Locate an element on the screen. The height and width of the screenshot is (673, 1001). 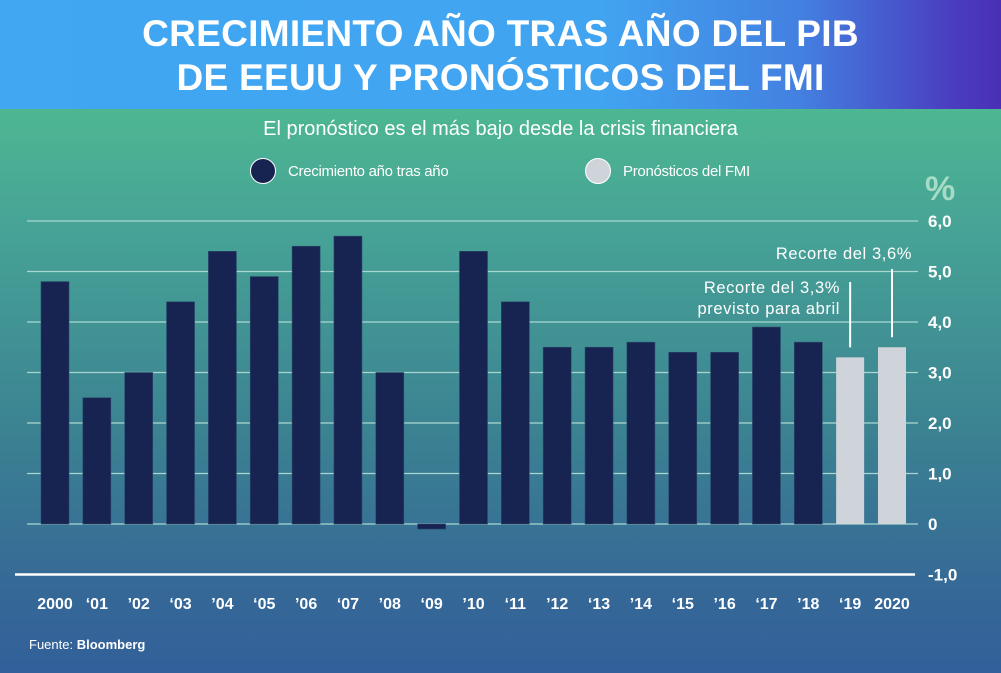
x-tick-label: ‘07 is located at coordinates (348, 604).